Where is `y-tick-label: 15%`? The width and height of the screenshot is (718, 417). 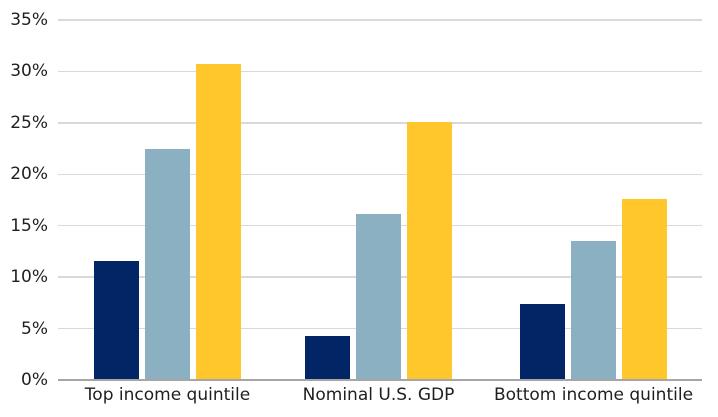 y-tick-label: 15% is located at coordinates (29, 225).